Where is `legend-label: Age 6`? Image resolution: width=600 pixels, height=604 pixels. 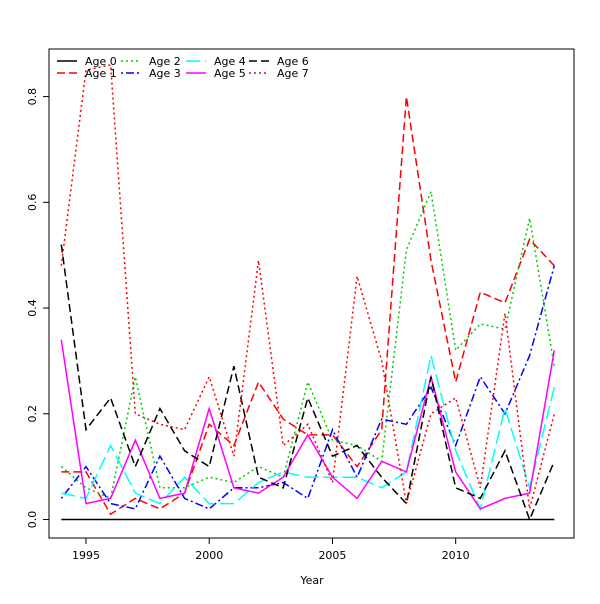 legend-label: Age 6 is located at coordinates (293, 61).